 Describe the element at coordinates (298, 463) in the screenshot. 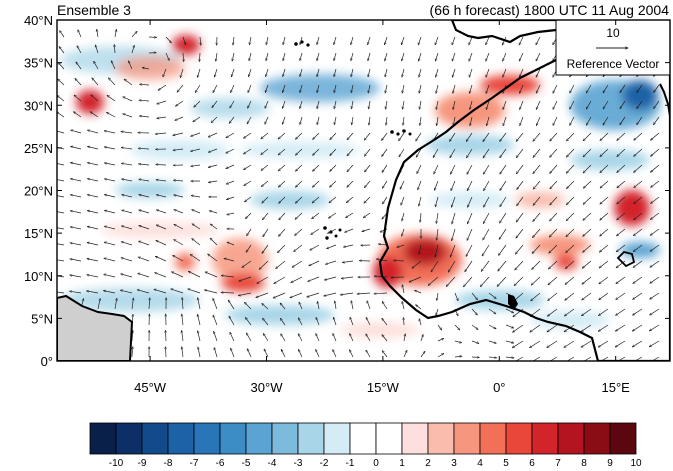

I see `colorbar-label: -3` at that location.